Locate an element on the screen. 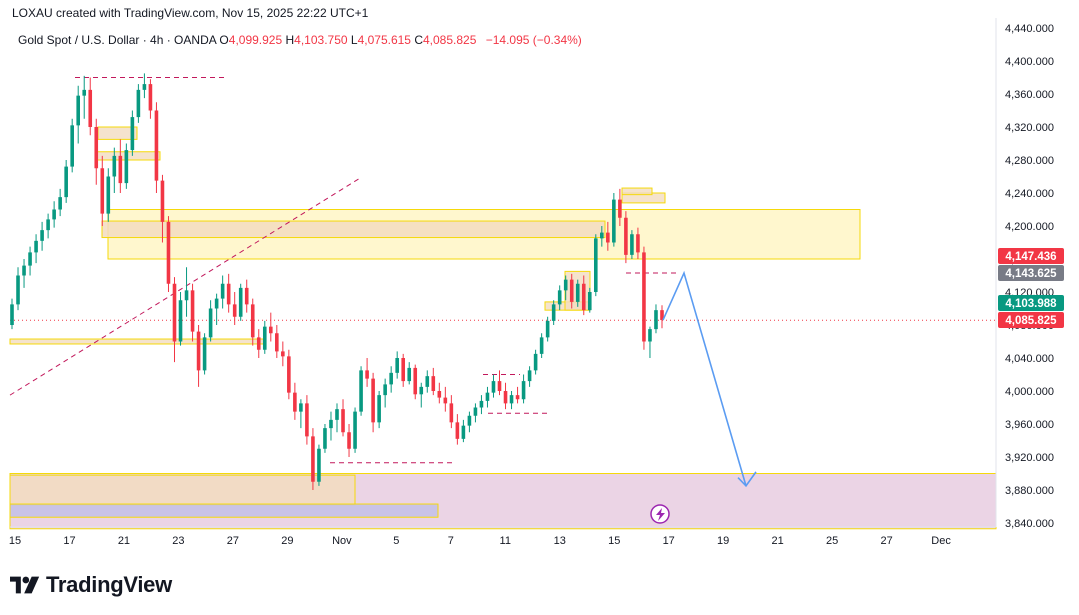  time-axis-tick: Dec is located at coordinates (941, 541).